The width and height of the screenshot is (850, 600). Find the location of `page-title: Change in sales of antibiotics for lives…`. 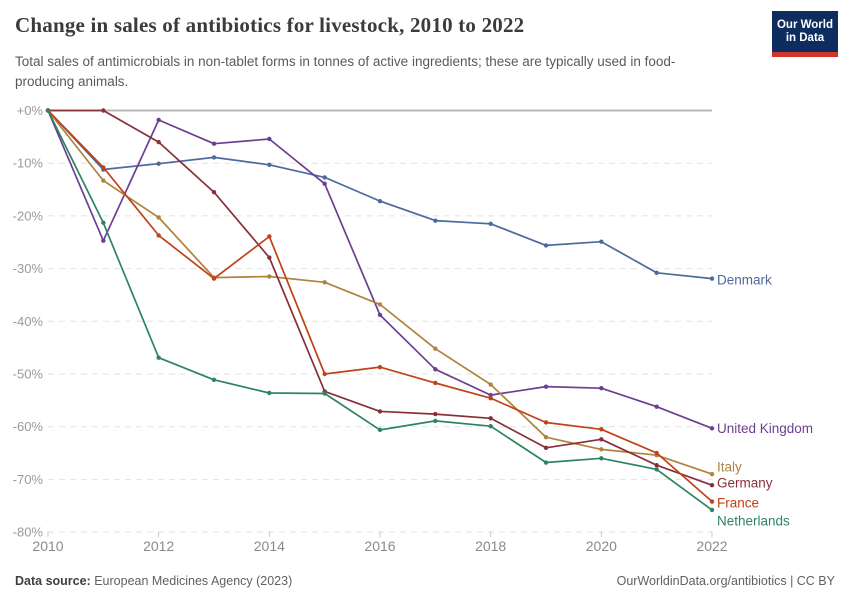

page-title: Change in sales of antibiotics for lives… is located at coordinates (270, 25).